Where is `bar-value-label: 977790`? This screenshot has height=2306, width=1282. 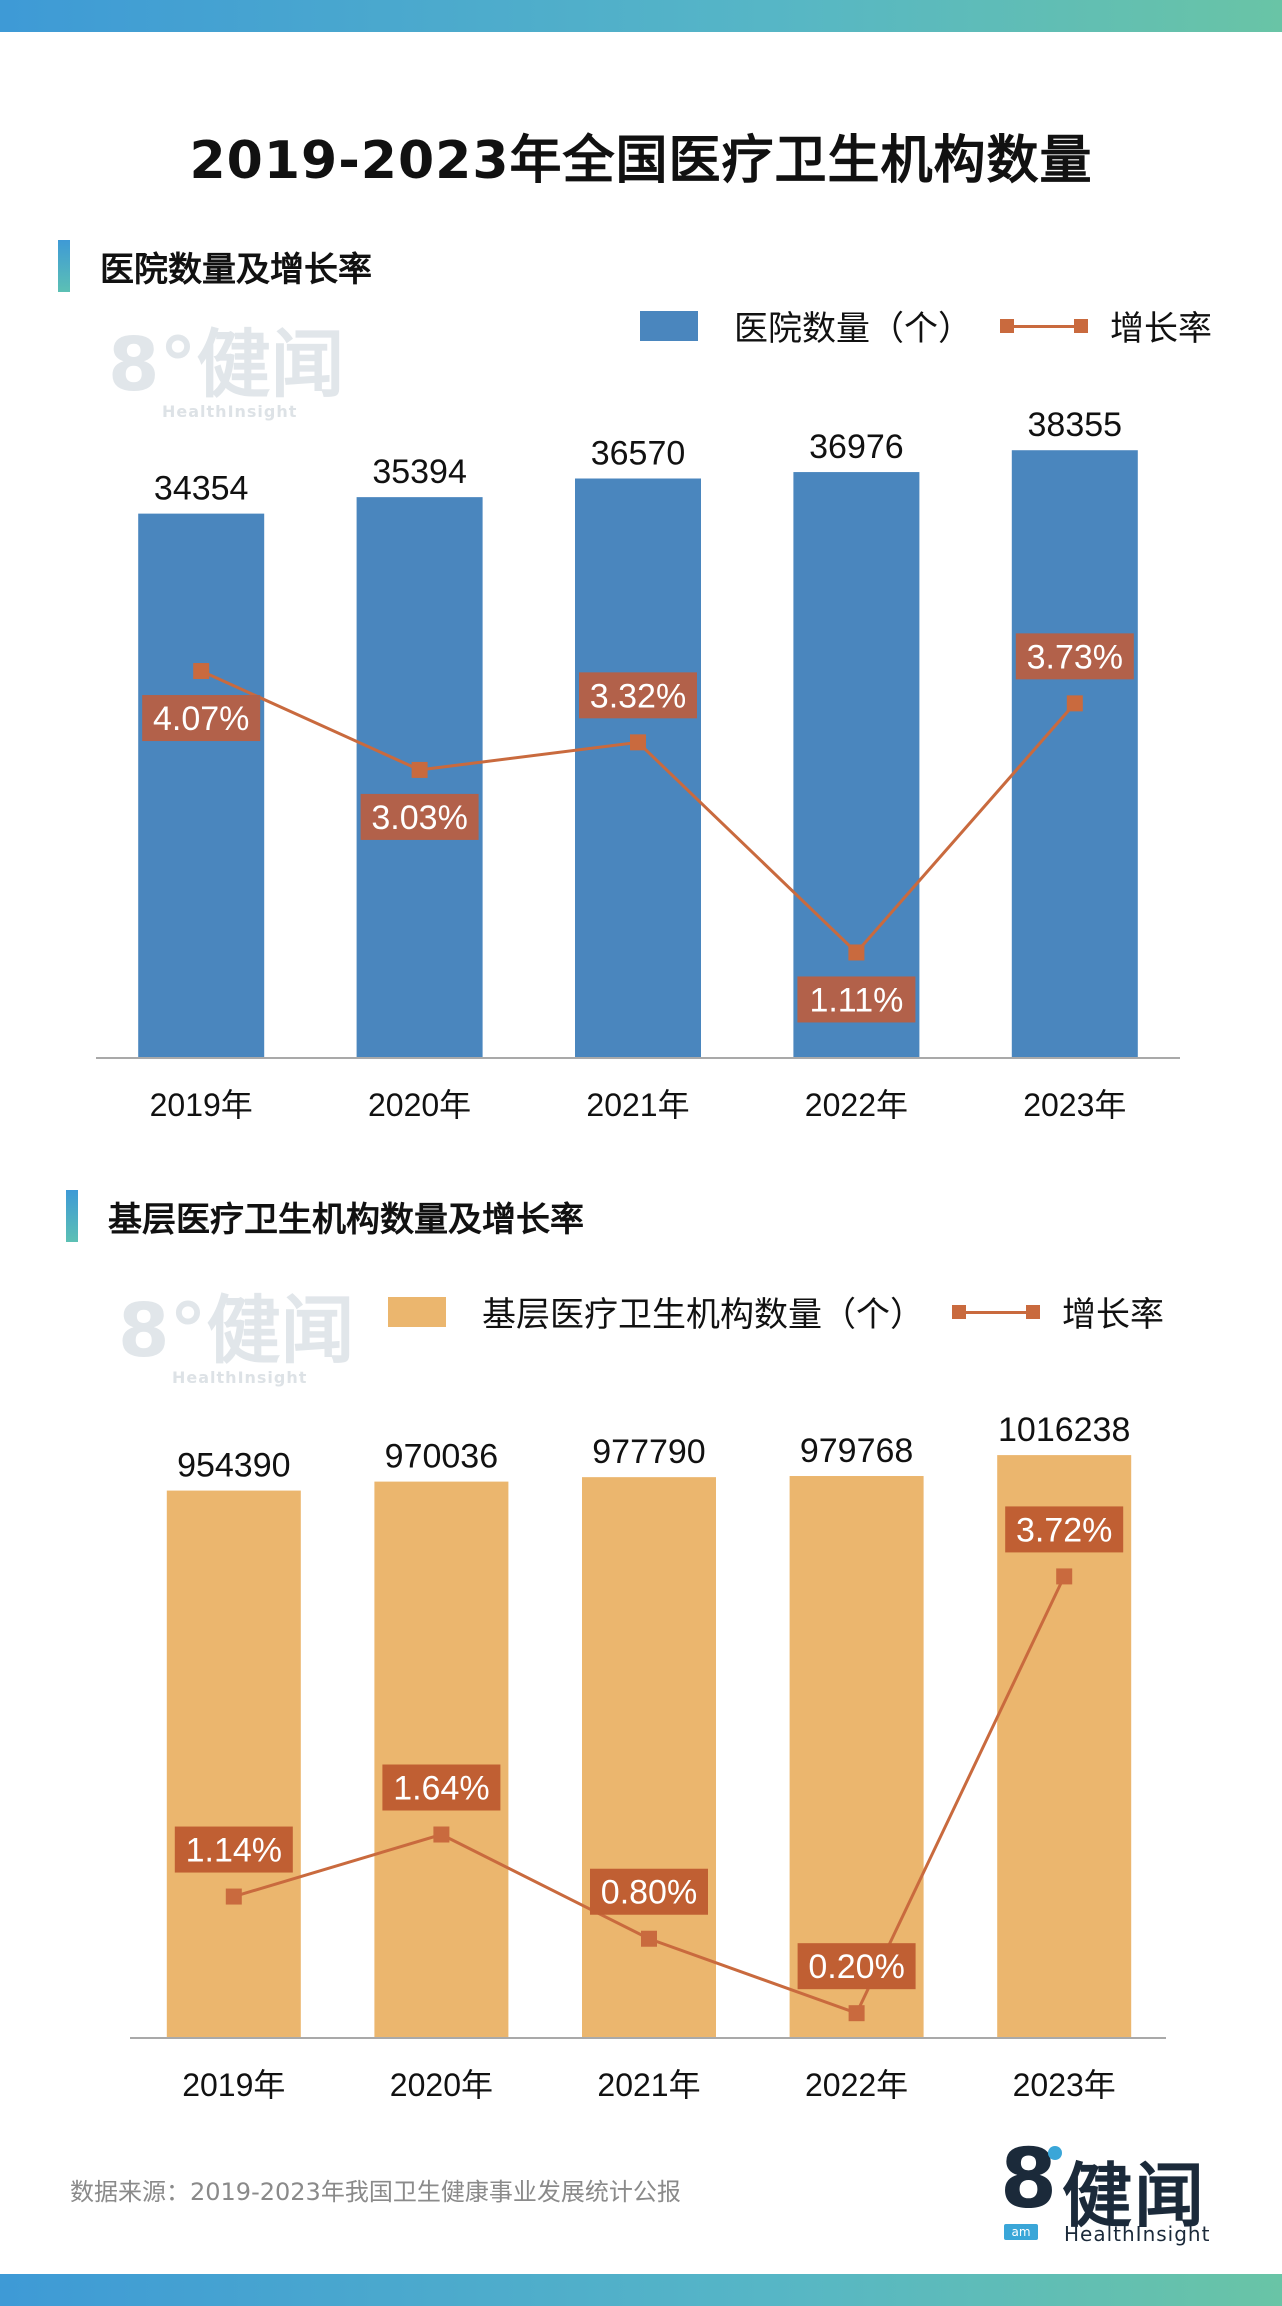
bar-value-label: 977790 is located at coordinates (648, 1452).